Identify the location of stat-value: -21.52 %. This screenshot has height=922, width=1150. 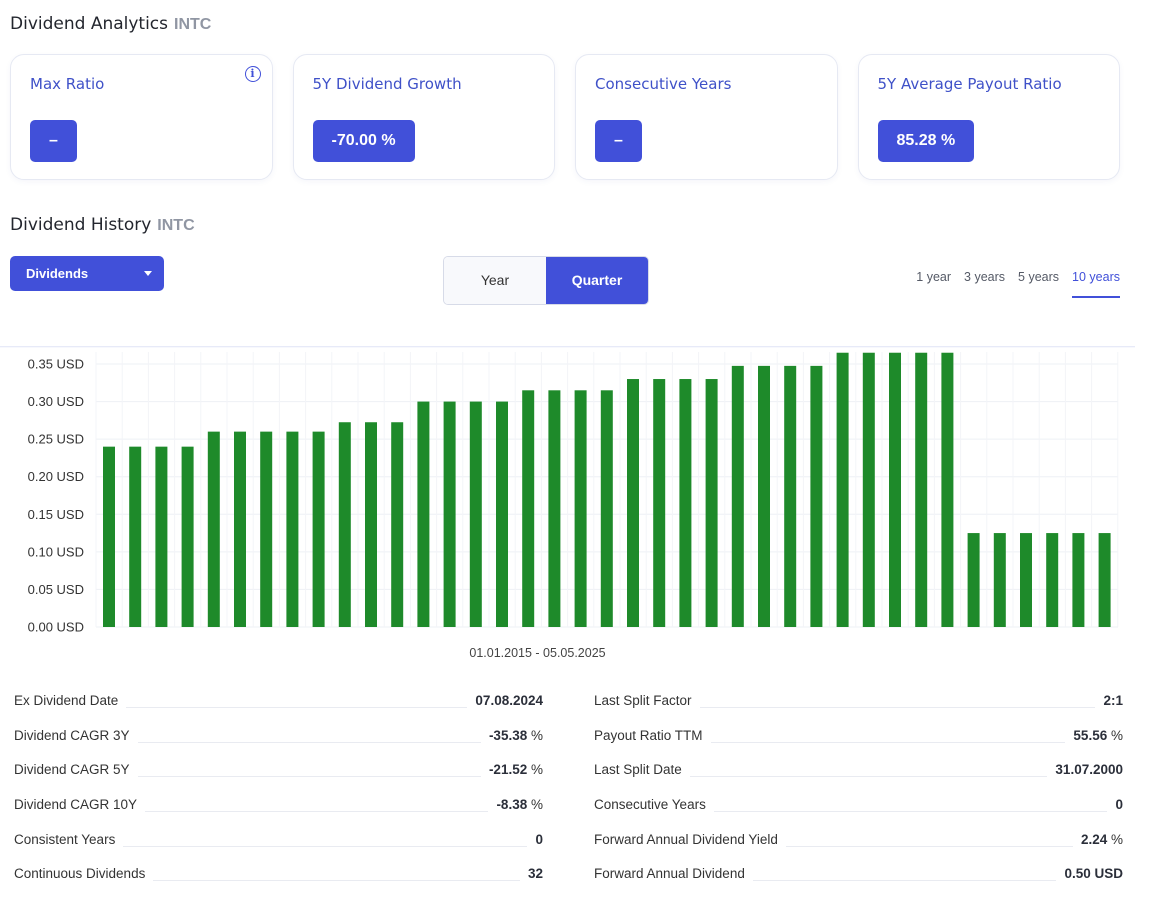
(511, 770).